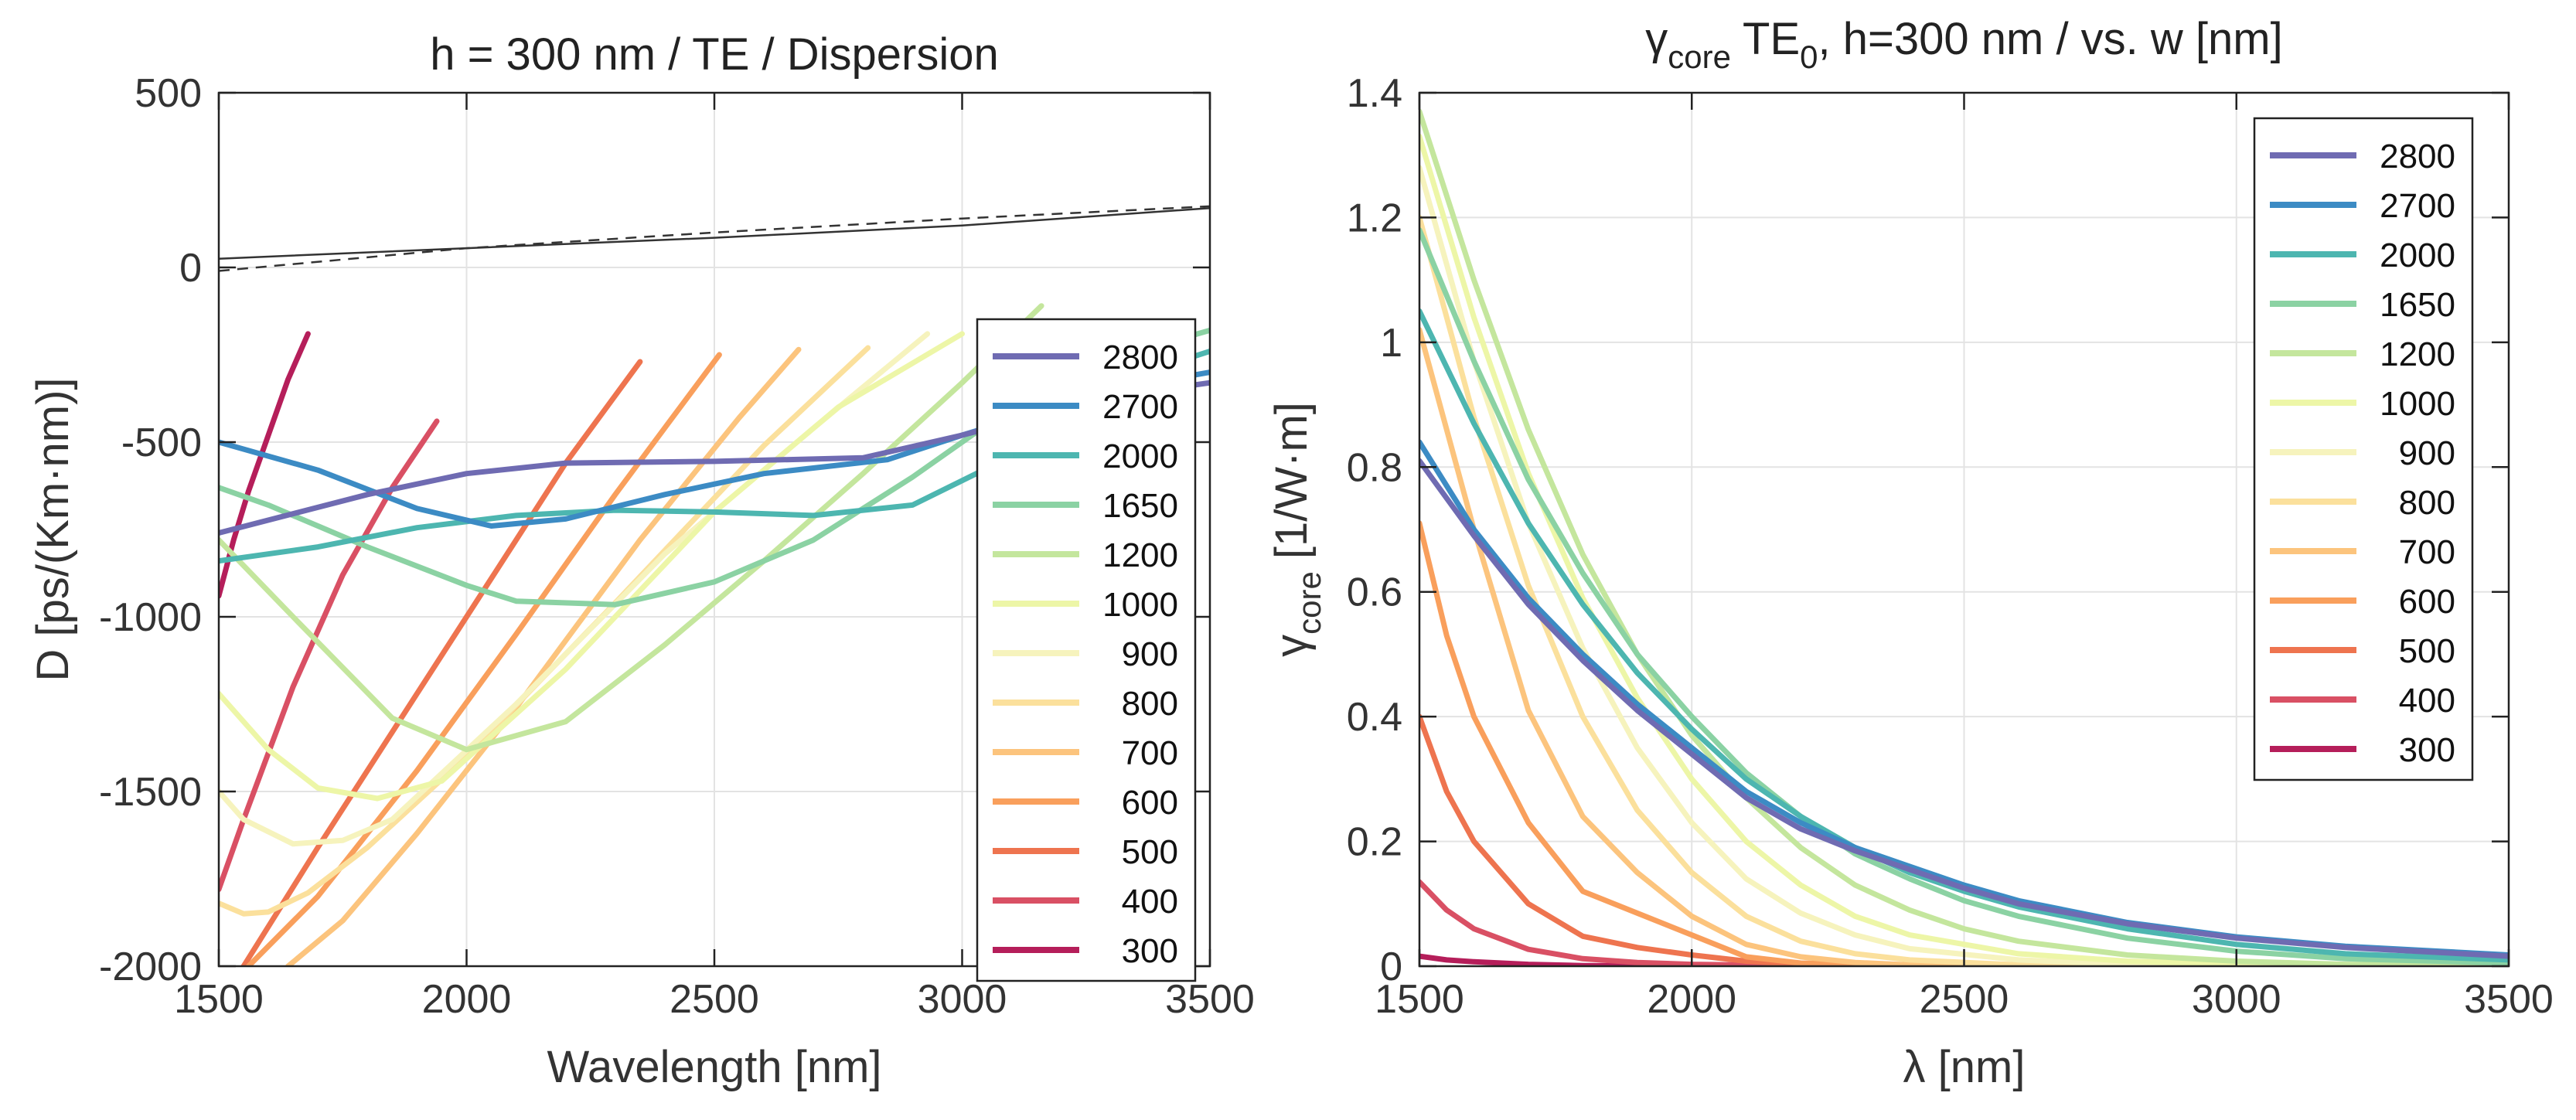  Describe the element at coordinates (168, 93) in the screenshot. I see `y-tick-label: 500` at that location.